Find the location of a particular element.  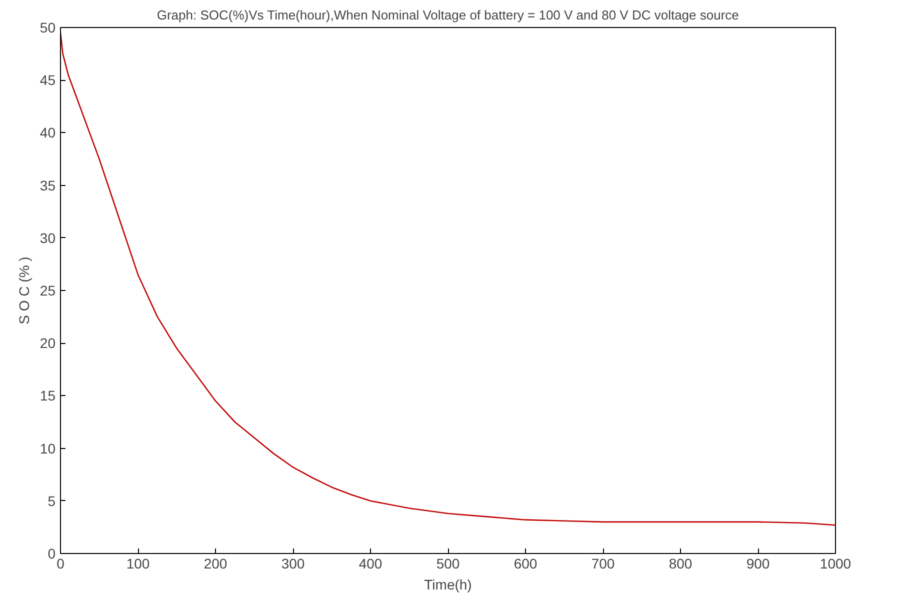

y-tick-label: 35 is located at coordinates (48, 185).